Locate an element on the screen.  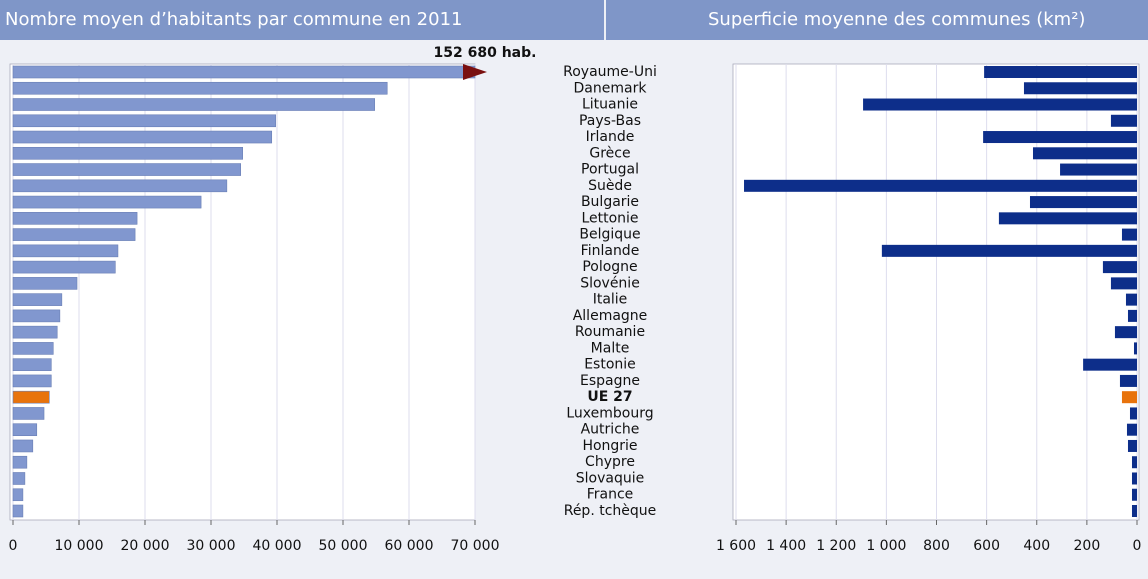
category-label: Autriche is located at coordinates (610, 430).